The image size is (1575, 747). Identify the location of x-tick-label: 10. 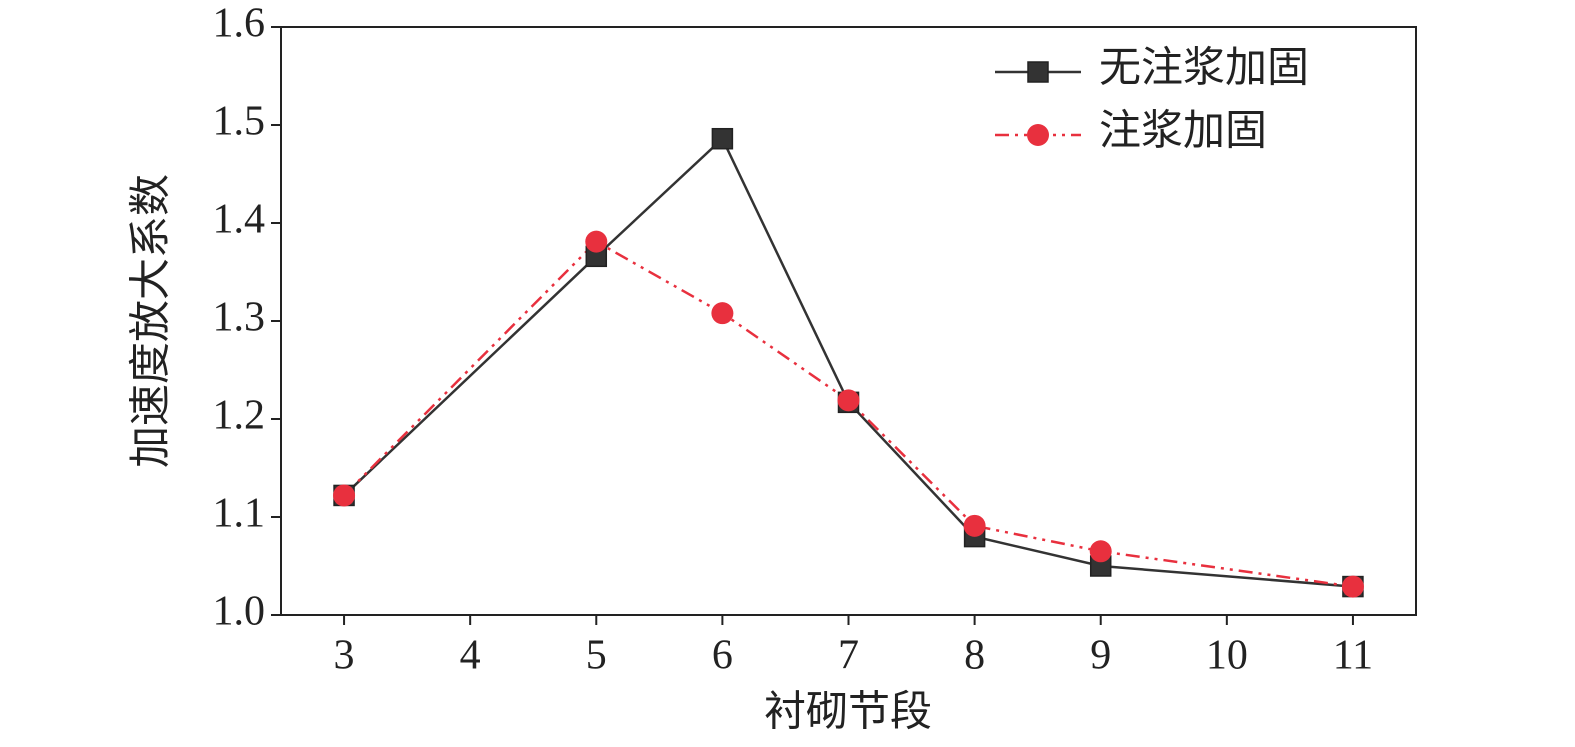
(1227, 656).